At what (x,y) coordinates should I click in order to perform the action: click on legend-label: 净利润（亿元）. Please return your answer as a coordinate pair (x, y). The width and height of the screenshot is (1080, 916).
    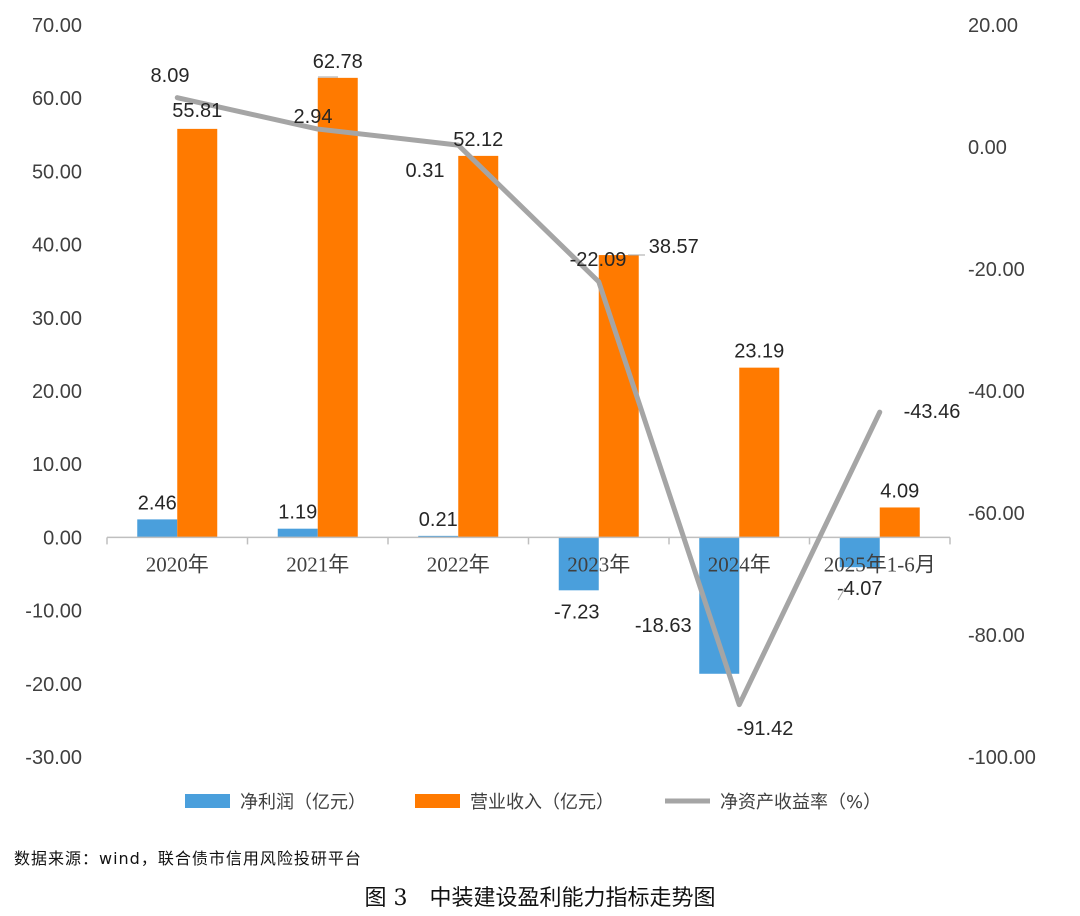
    Looking at the image, I should click on (303, 802).